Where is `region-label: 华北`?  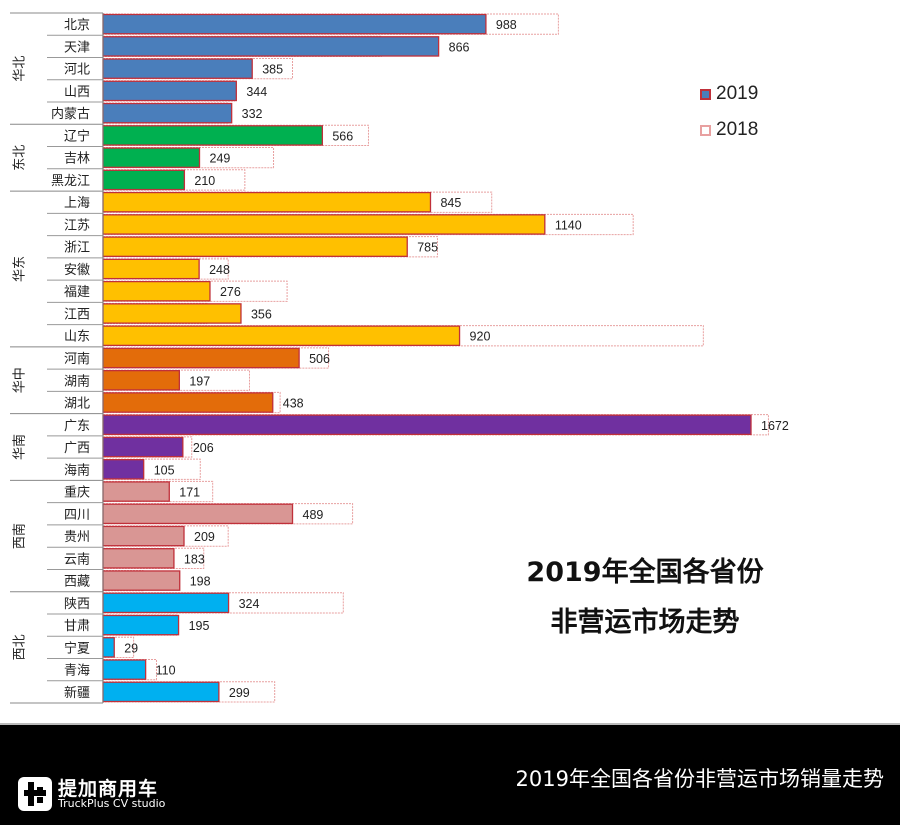 region-label: 华北 is located at coordinates (20, 69).